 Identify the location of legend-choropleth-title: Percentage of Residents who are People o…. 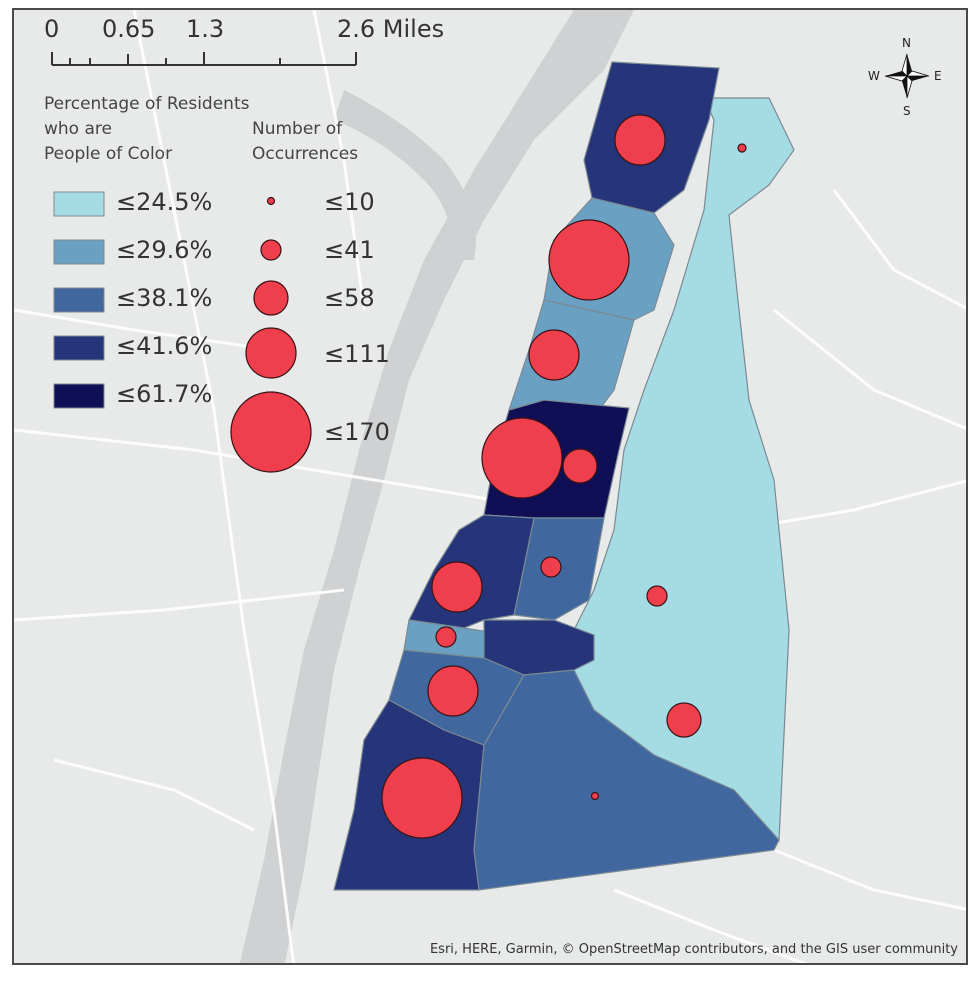
(146, 129).